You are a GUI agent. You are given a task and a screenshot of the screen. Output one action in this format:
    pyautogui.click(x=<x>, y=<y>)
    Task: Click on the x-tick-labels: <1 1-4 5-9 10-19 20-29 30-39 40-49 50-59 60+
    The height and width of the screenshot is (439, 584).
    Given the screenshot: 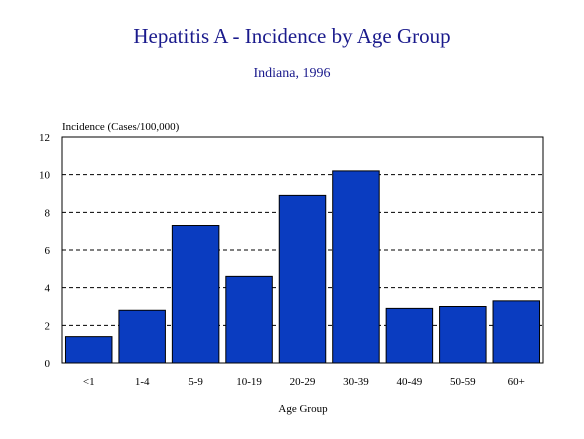 What is the action you would take?
    pyautogui.click(x=304, y=382)
    